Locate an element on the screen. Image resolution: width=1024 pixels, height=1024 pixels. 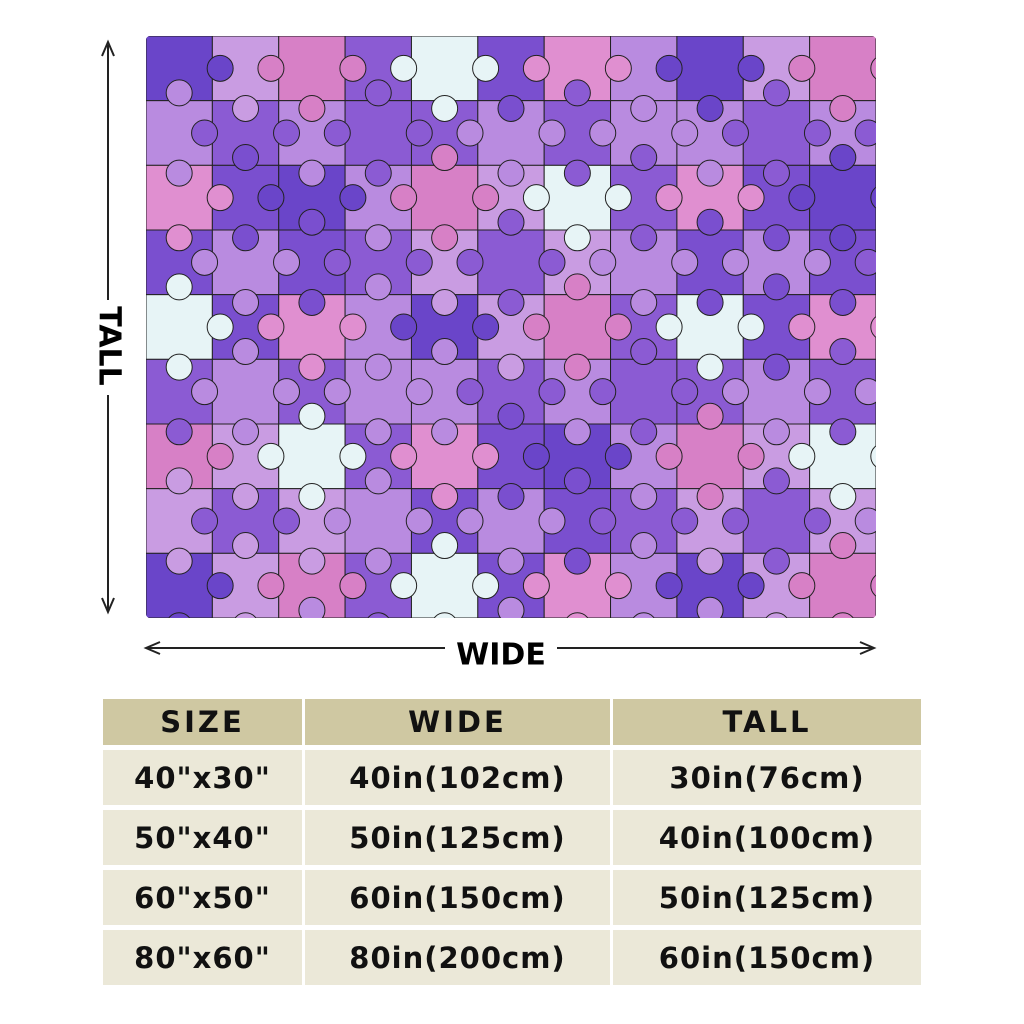
header-cell: WIDE is located at coordinates (457, 722).